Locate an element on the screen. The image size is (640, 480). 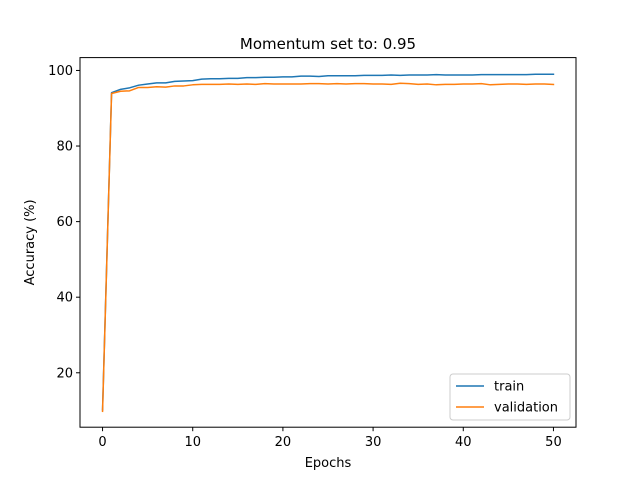
x-axis-label: Epochs is located at coordinates (328, 463).